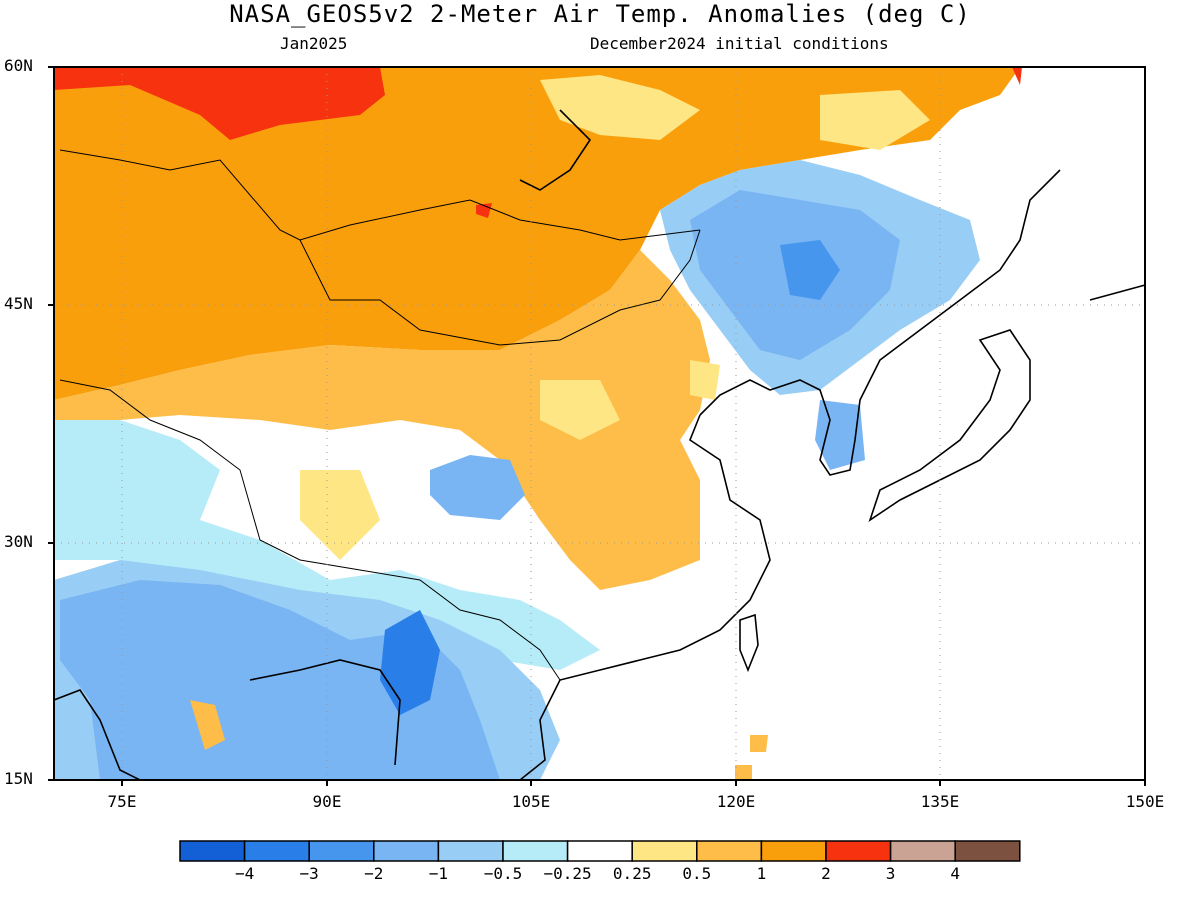 This screenshot has width=1200, height=900. What do you see at coordinates (567, 873) in the screenshot?
I see `colorbar-label: −0.25` at bounding box center [567, 873].